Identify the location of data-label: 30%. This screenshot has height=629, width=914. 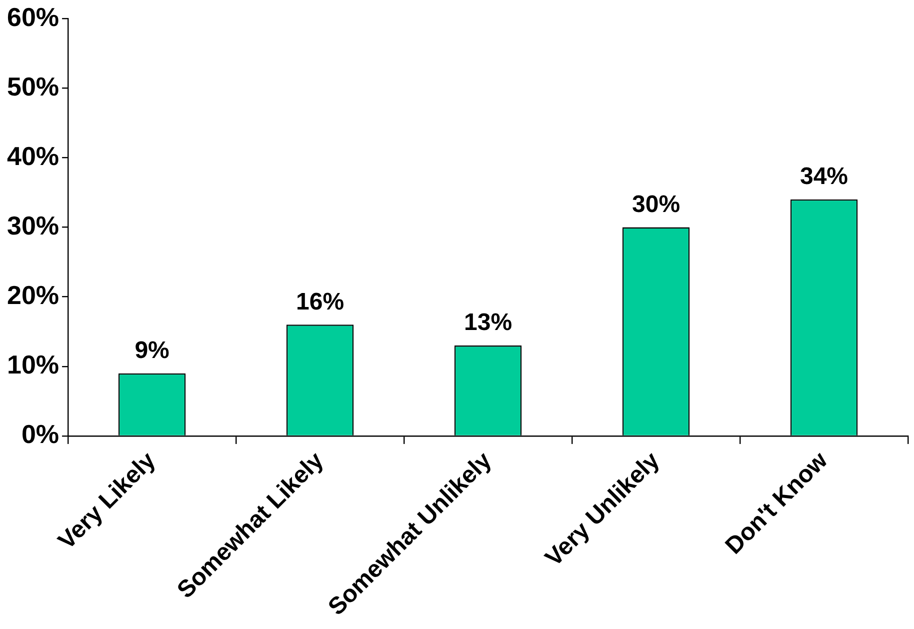
(656, 204).